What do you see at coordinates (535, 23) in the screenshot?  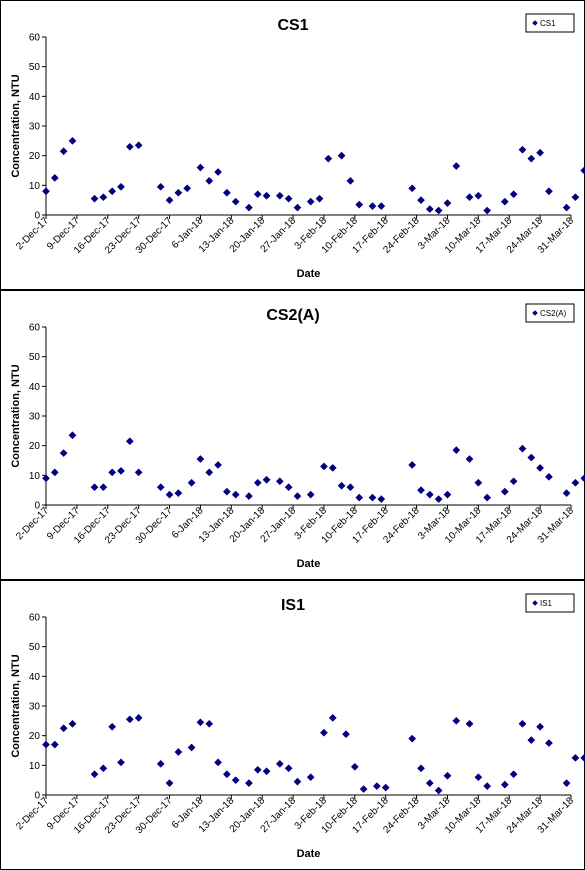 I see `legend-marker` at bounding box center [535, 23].